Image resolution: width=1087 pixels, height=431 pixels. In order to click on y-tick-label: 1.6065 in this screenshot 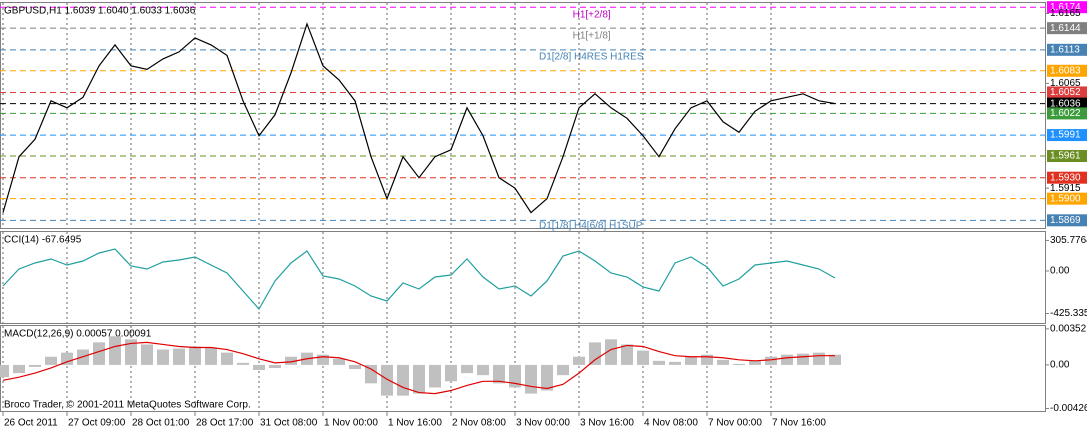, I will do `click(1065, 83)`.